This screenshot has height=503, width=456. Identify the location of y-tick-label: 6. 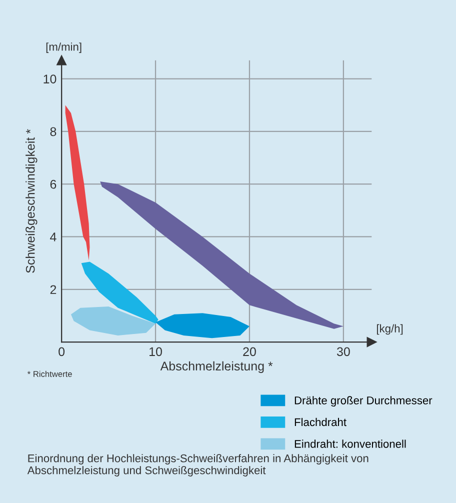
(53, 184).